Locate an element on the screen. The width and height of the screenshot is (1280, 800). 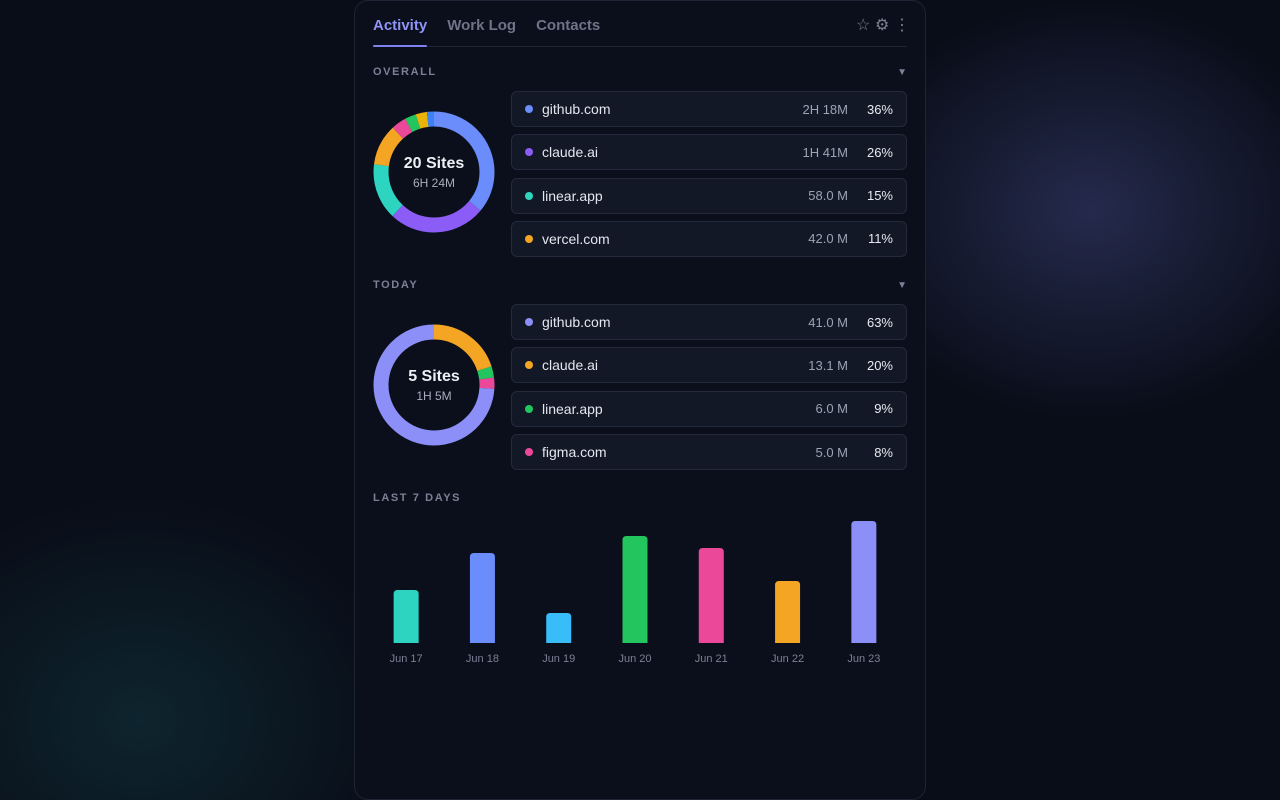
site-percent: 8% is located at coordinates (883, 452).